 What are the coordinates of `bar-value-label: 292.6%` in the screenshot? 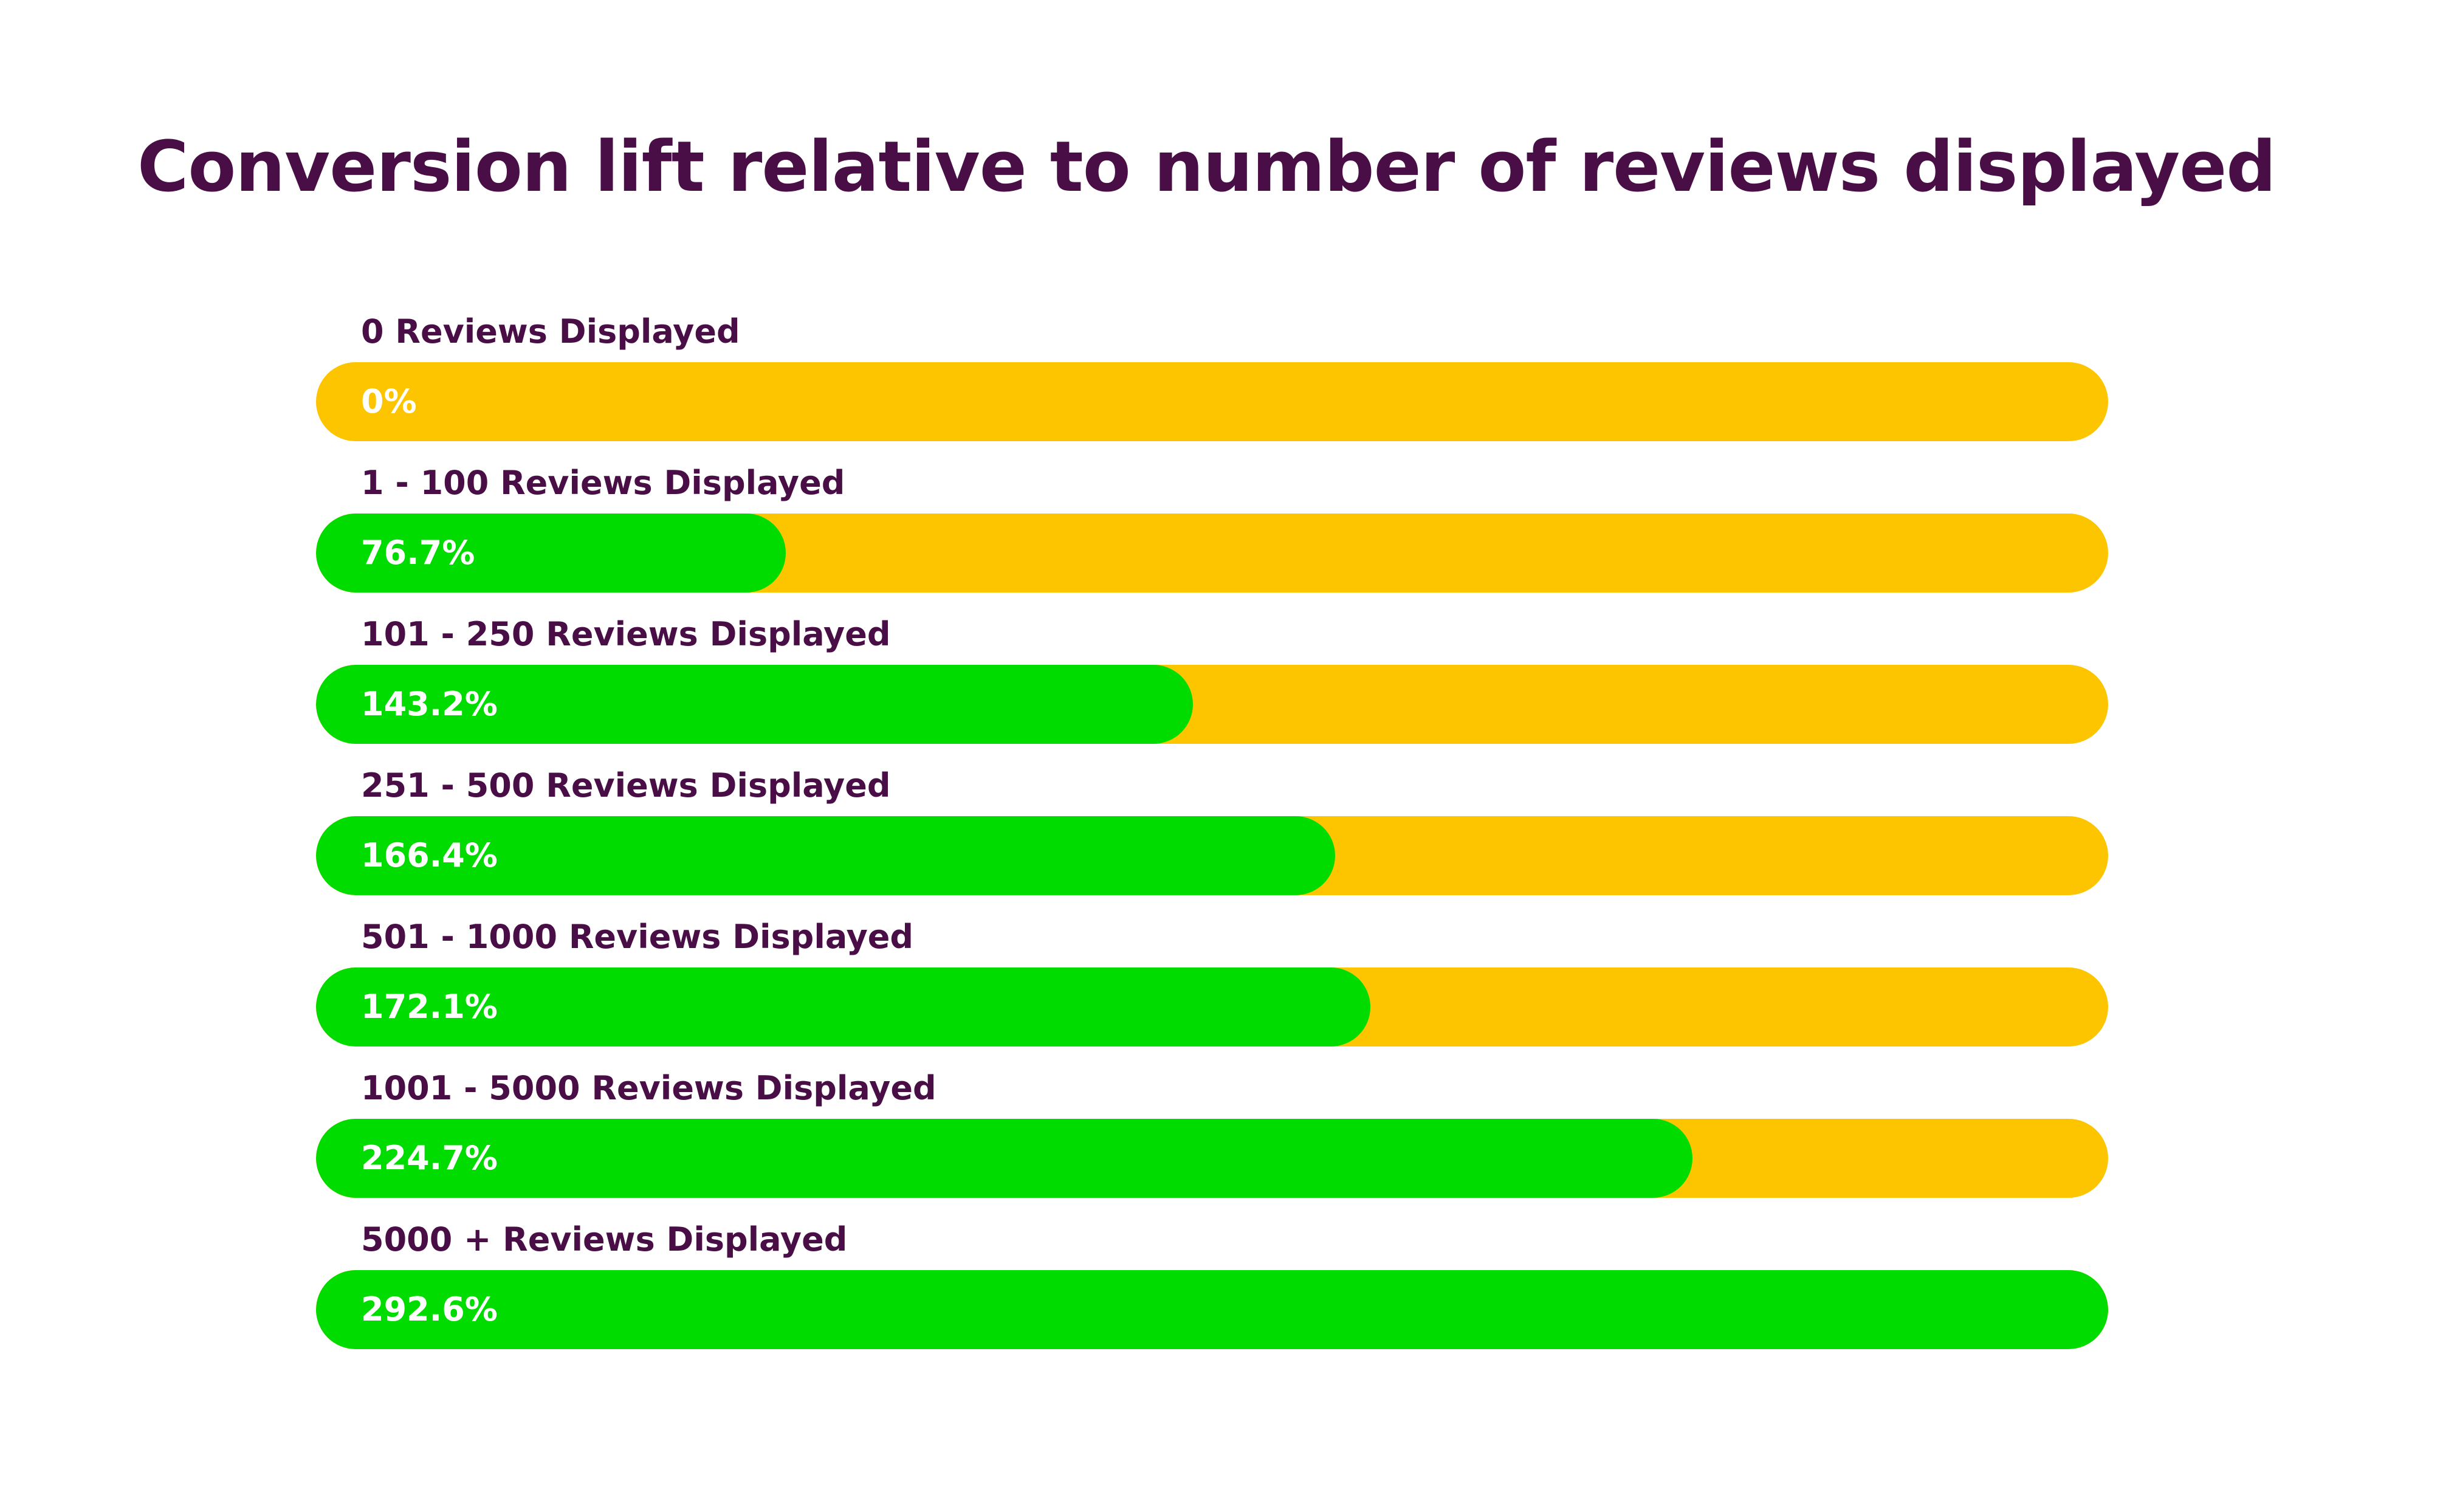 It's located at (430, 1309).